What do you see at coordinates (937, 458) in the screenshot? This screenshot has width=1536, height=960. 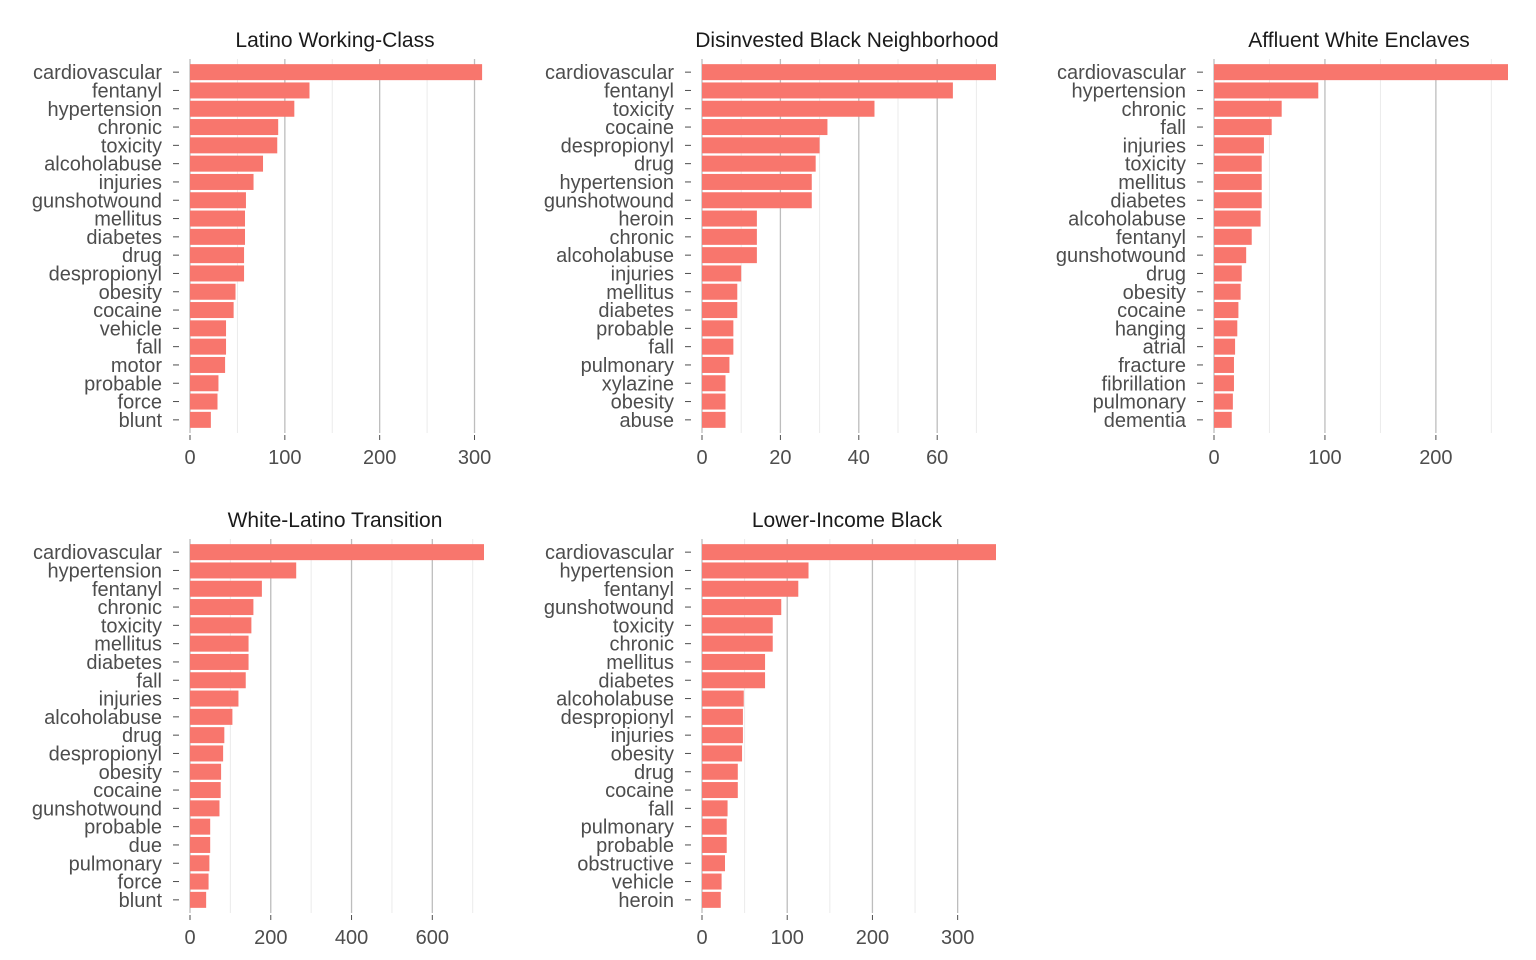 I see `x-tick-label: 60` at bounding box center [937, 458].